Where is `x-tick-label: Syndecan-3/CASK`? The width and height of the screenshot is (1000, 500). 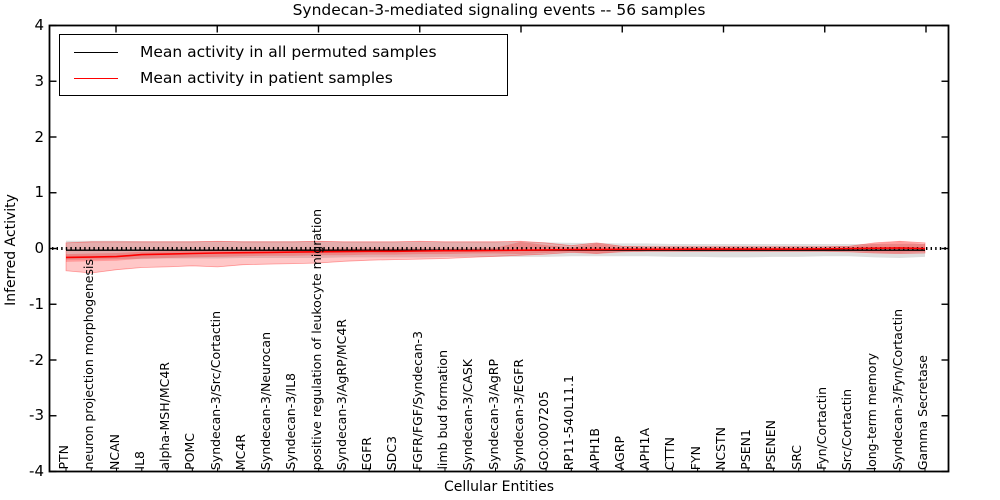 x-tick-label: Syndecan-3/CASK is located at coordinates (468, 414).